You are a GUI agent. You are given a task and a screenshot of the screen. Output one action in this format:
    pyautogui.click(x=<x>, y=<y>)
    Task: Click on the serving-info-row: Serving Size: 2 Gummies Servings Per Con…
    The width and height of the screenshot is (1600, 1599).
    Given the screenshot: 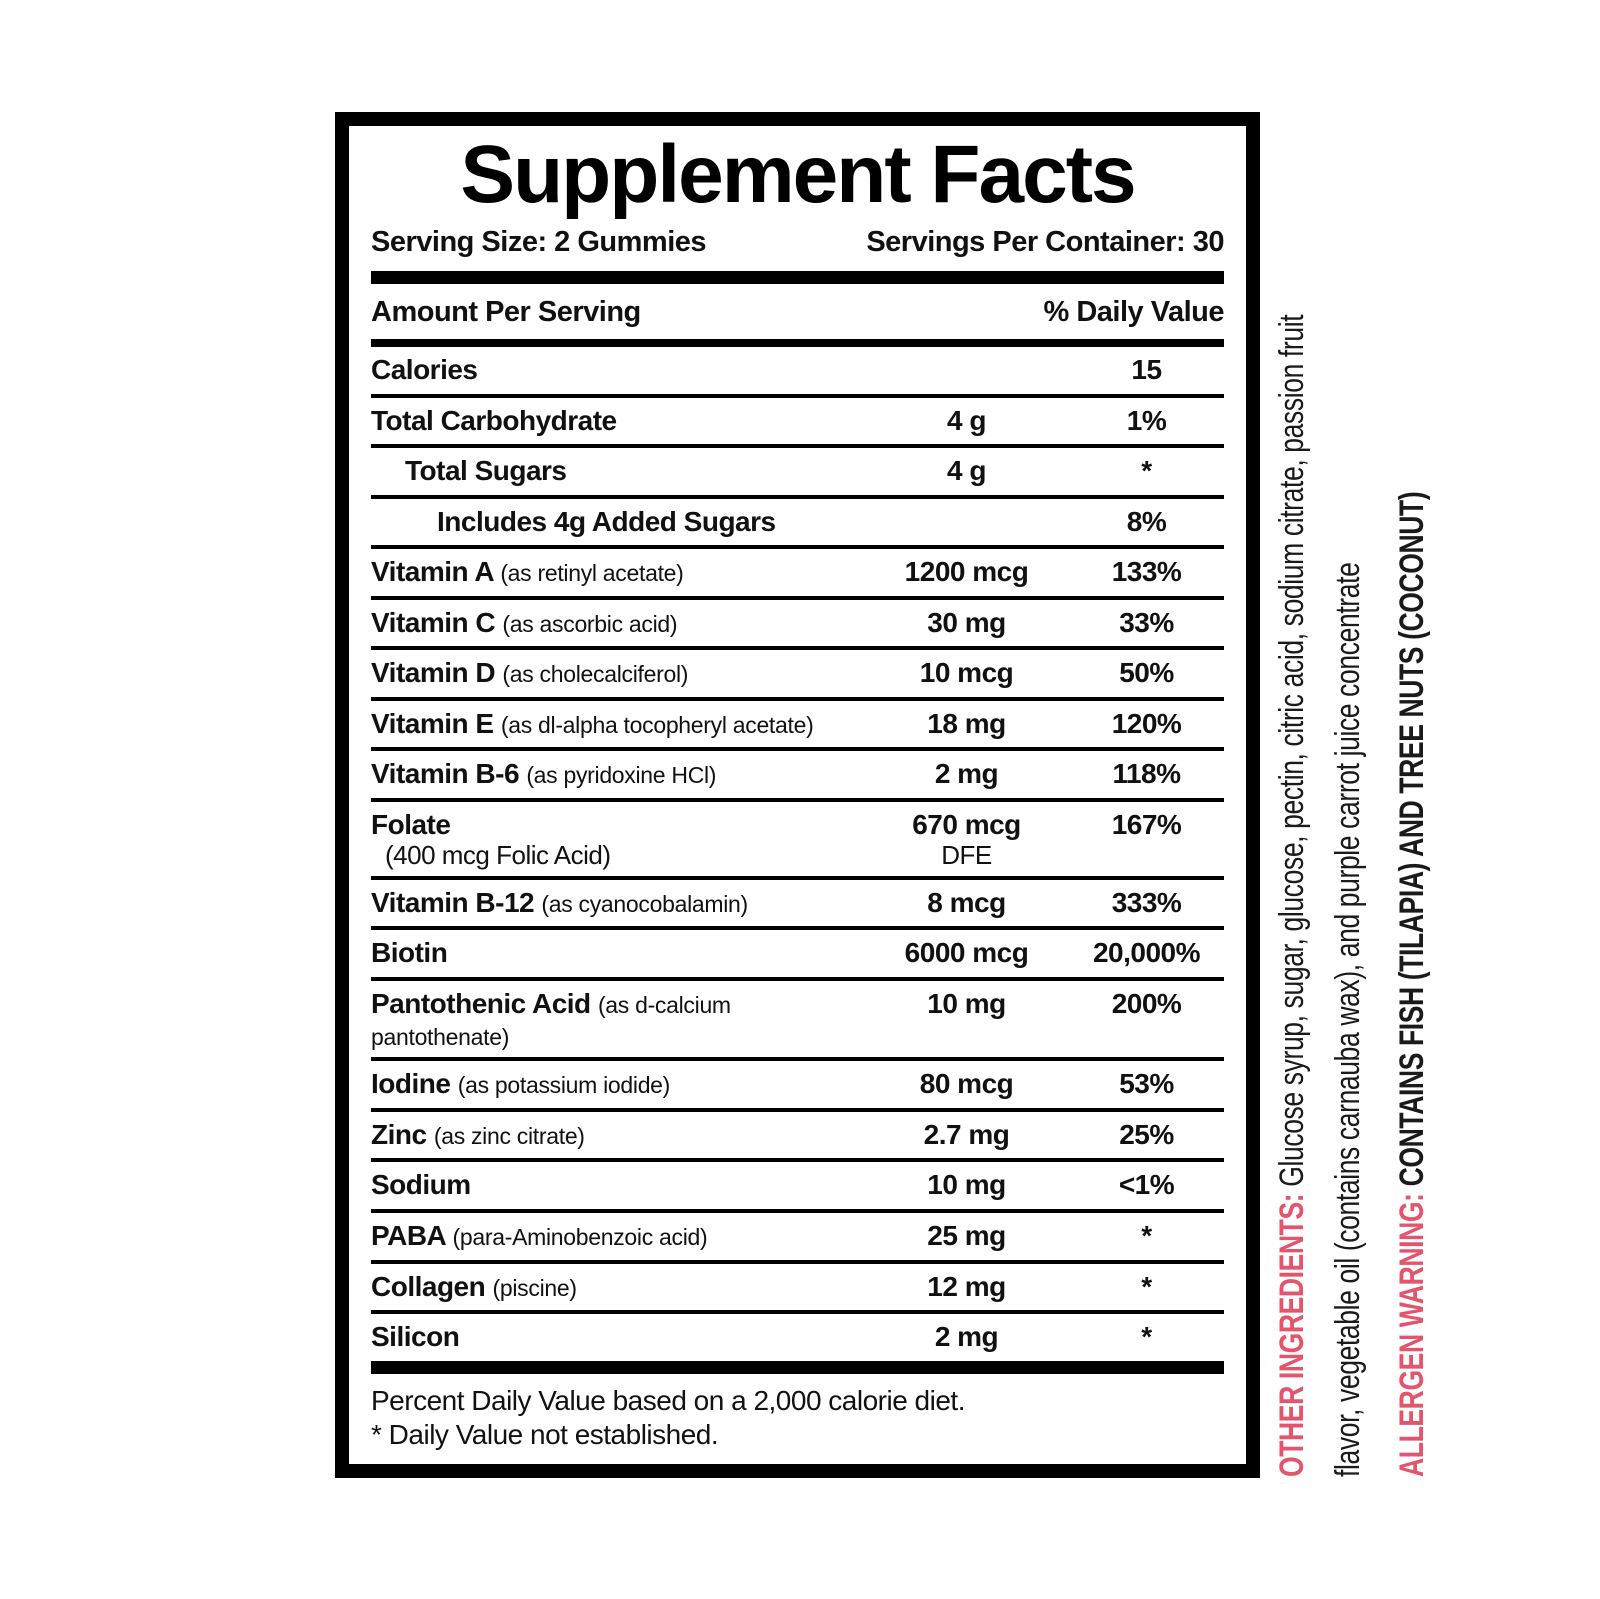 What is the action you would take?
    pyautogui.click(x=797, y=246)
    